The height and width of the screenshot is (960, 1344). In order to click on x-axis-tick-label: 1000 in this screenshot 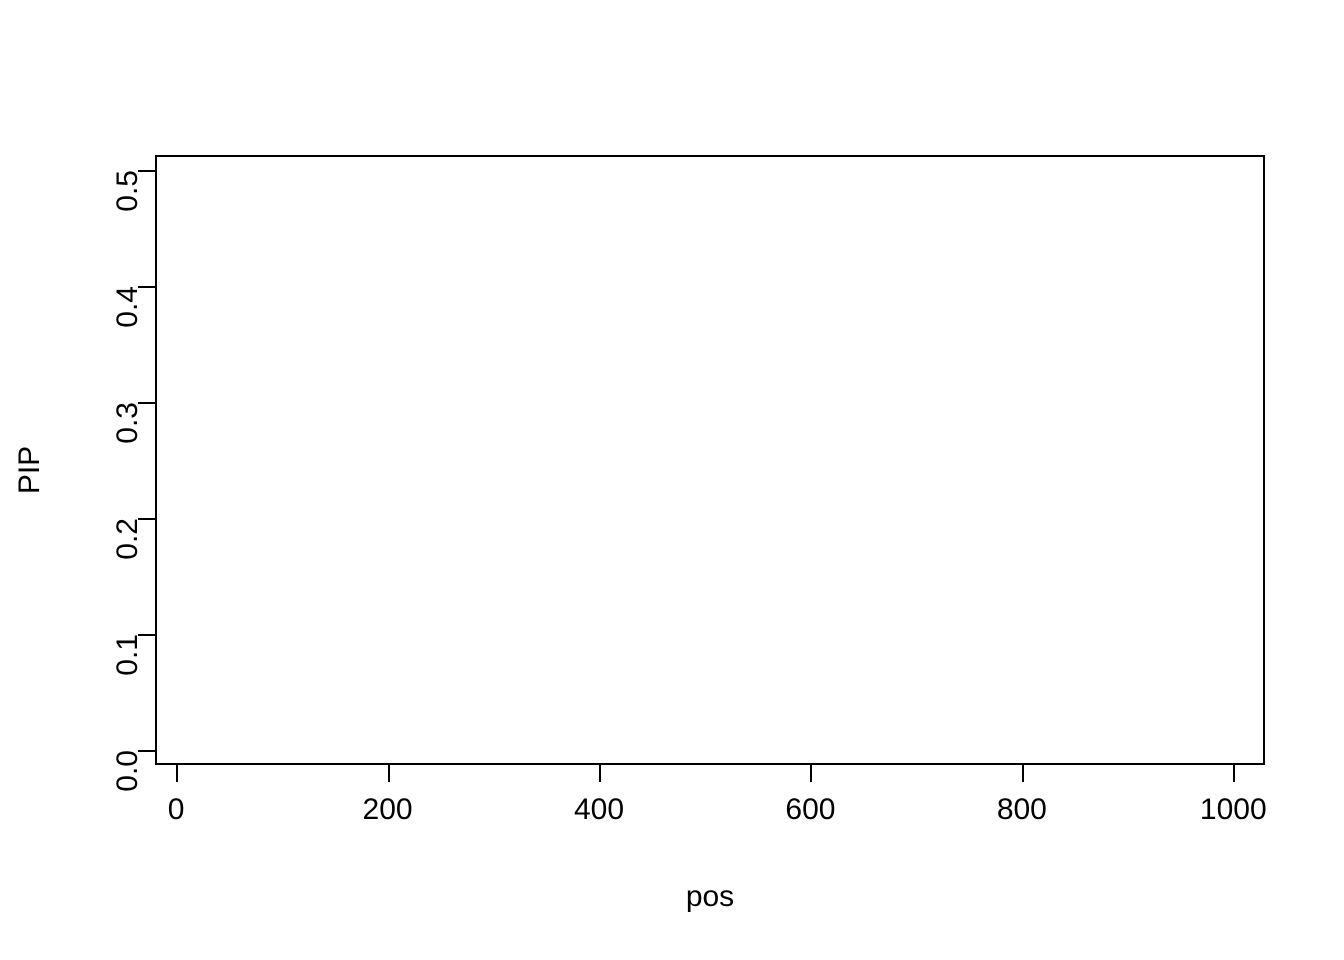, I will do `click(1233, 809)`.